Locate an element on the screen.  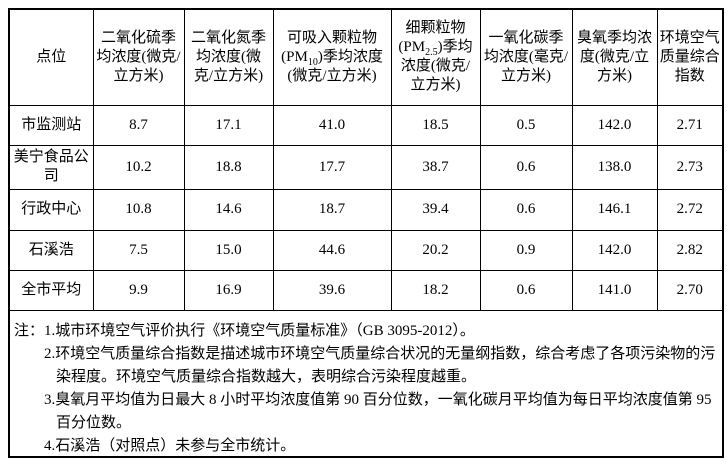
value-cell: 39.6 is located at coordinates (332, 290).